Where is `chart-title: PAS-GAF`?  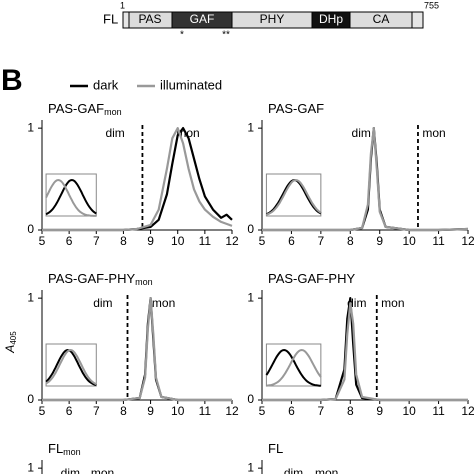
chart-title: PAS-GAF is located at coordinates (296, 108).